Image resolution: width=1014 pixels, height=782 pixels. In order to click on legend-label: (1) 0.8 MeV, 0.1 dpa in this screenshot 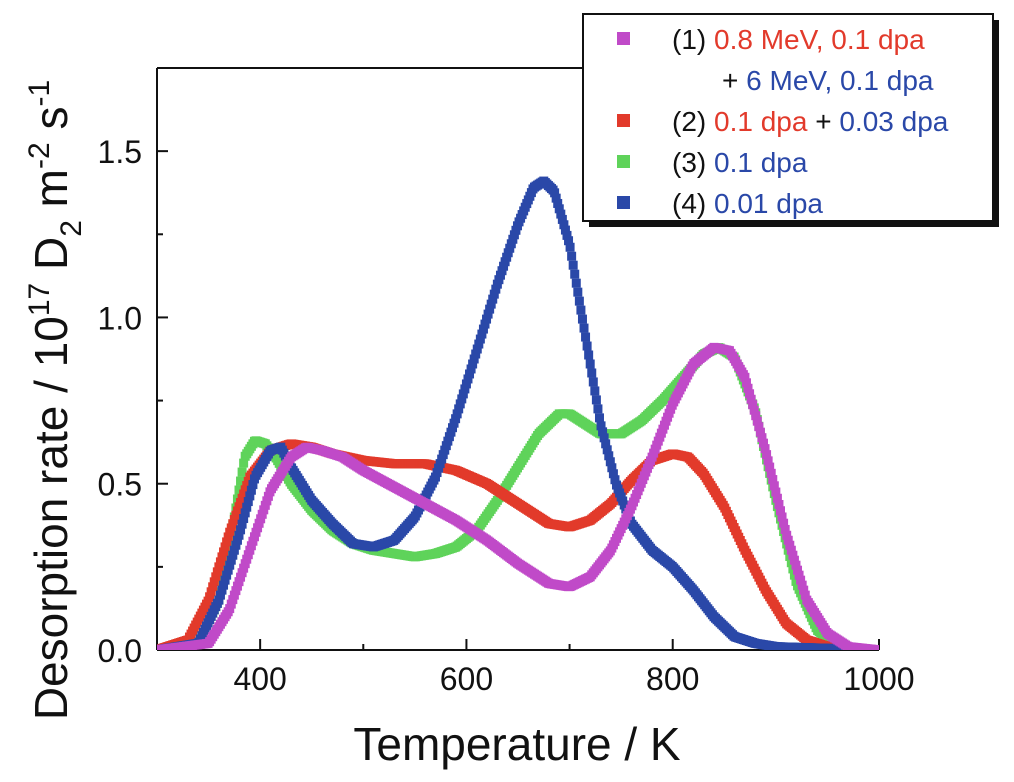, I will do `click(798, 39)`.